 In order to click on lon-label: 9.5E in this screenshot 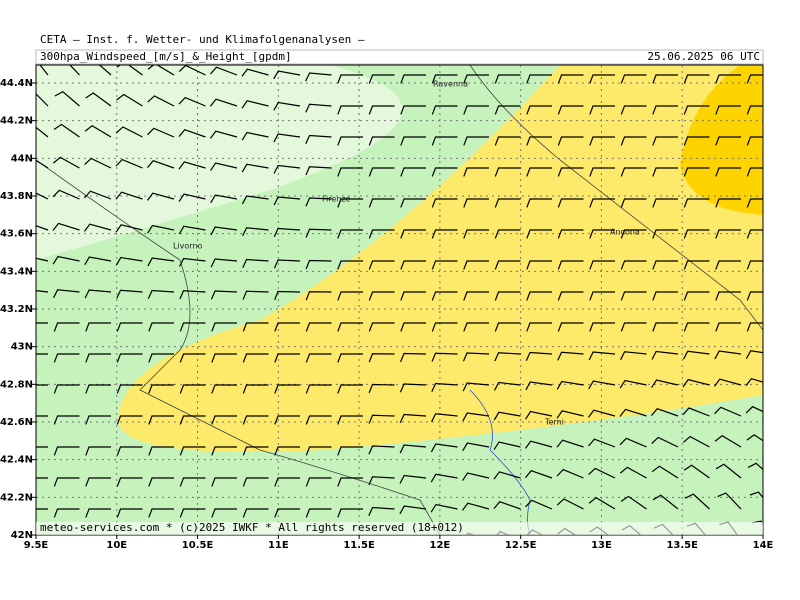, I will do `click(36, 545)`.